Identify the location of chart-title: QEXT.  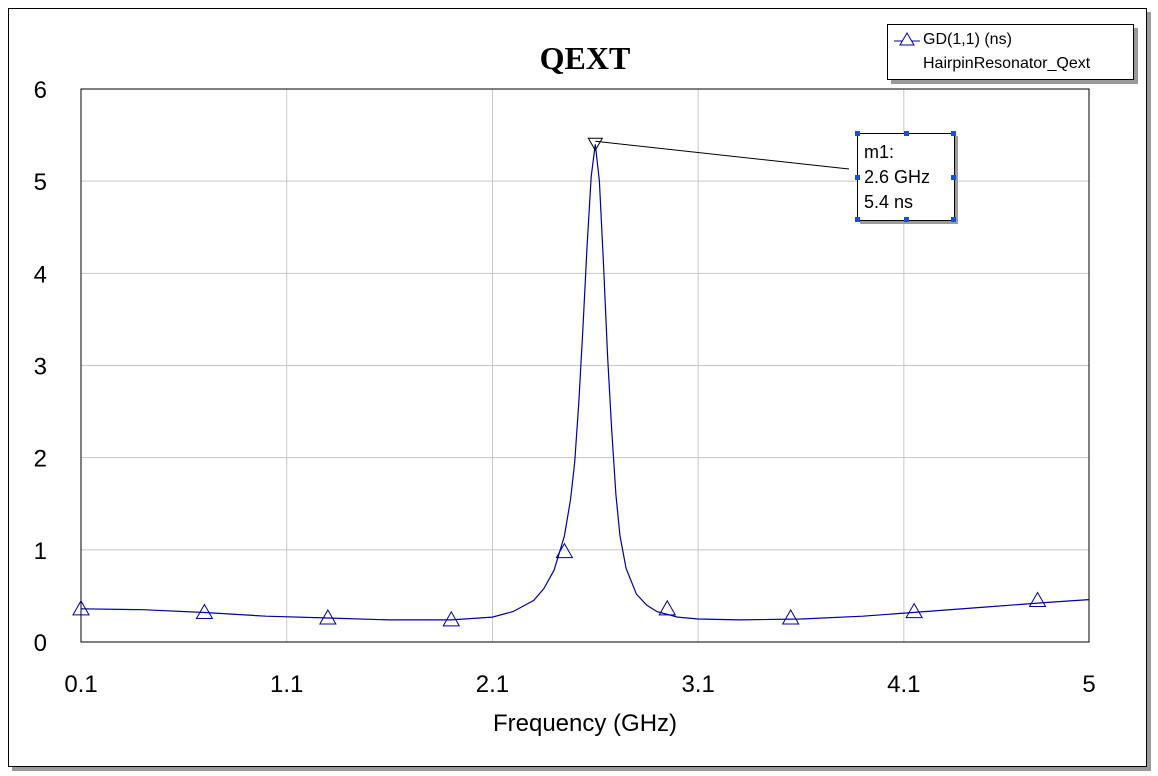
(585, 58).